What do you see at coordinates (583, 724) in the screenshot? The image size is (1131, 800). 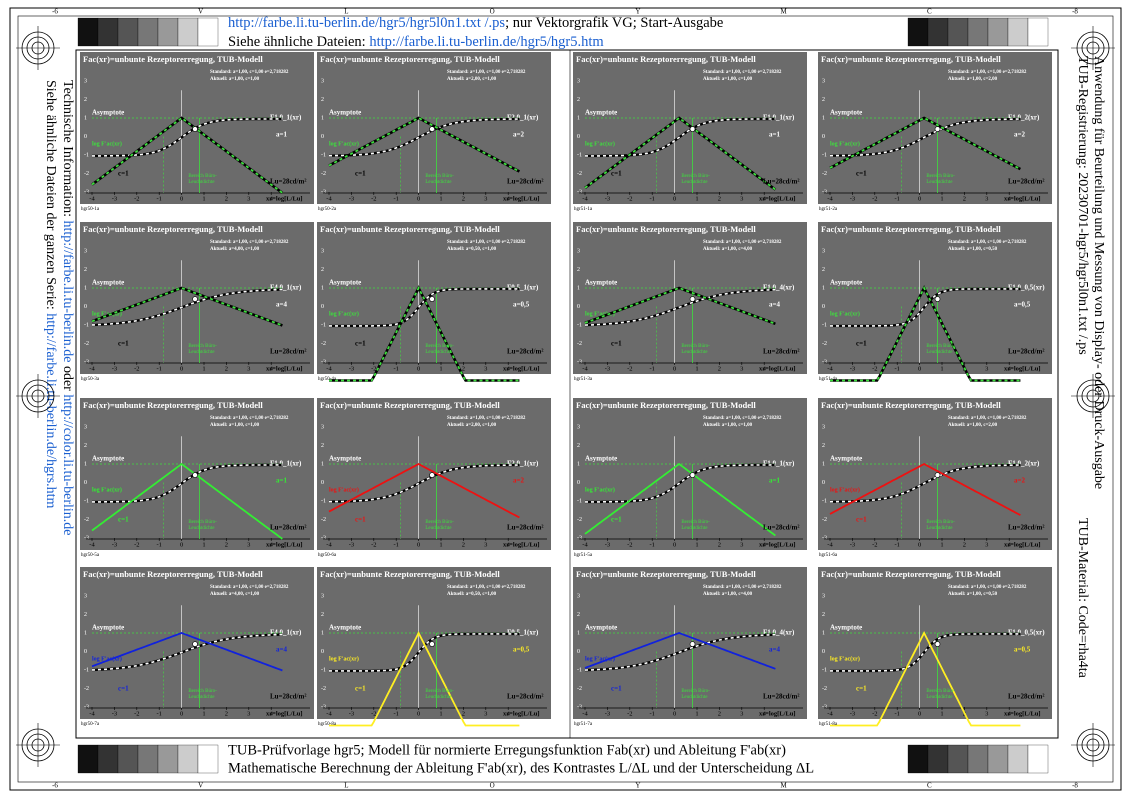 I see `panel-id: hgr51-7a` at bounding box center [583, 724].